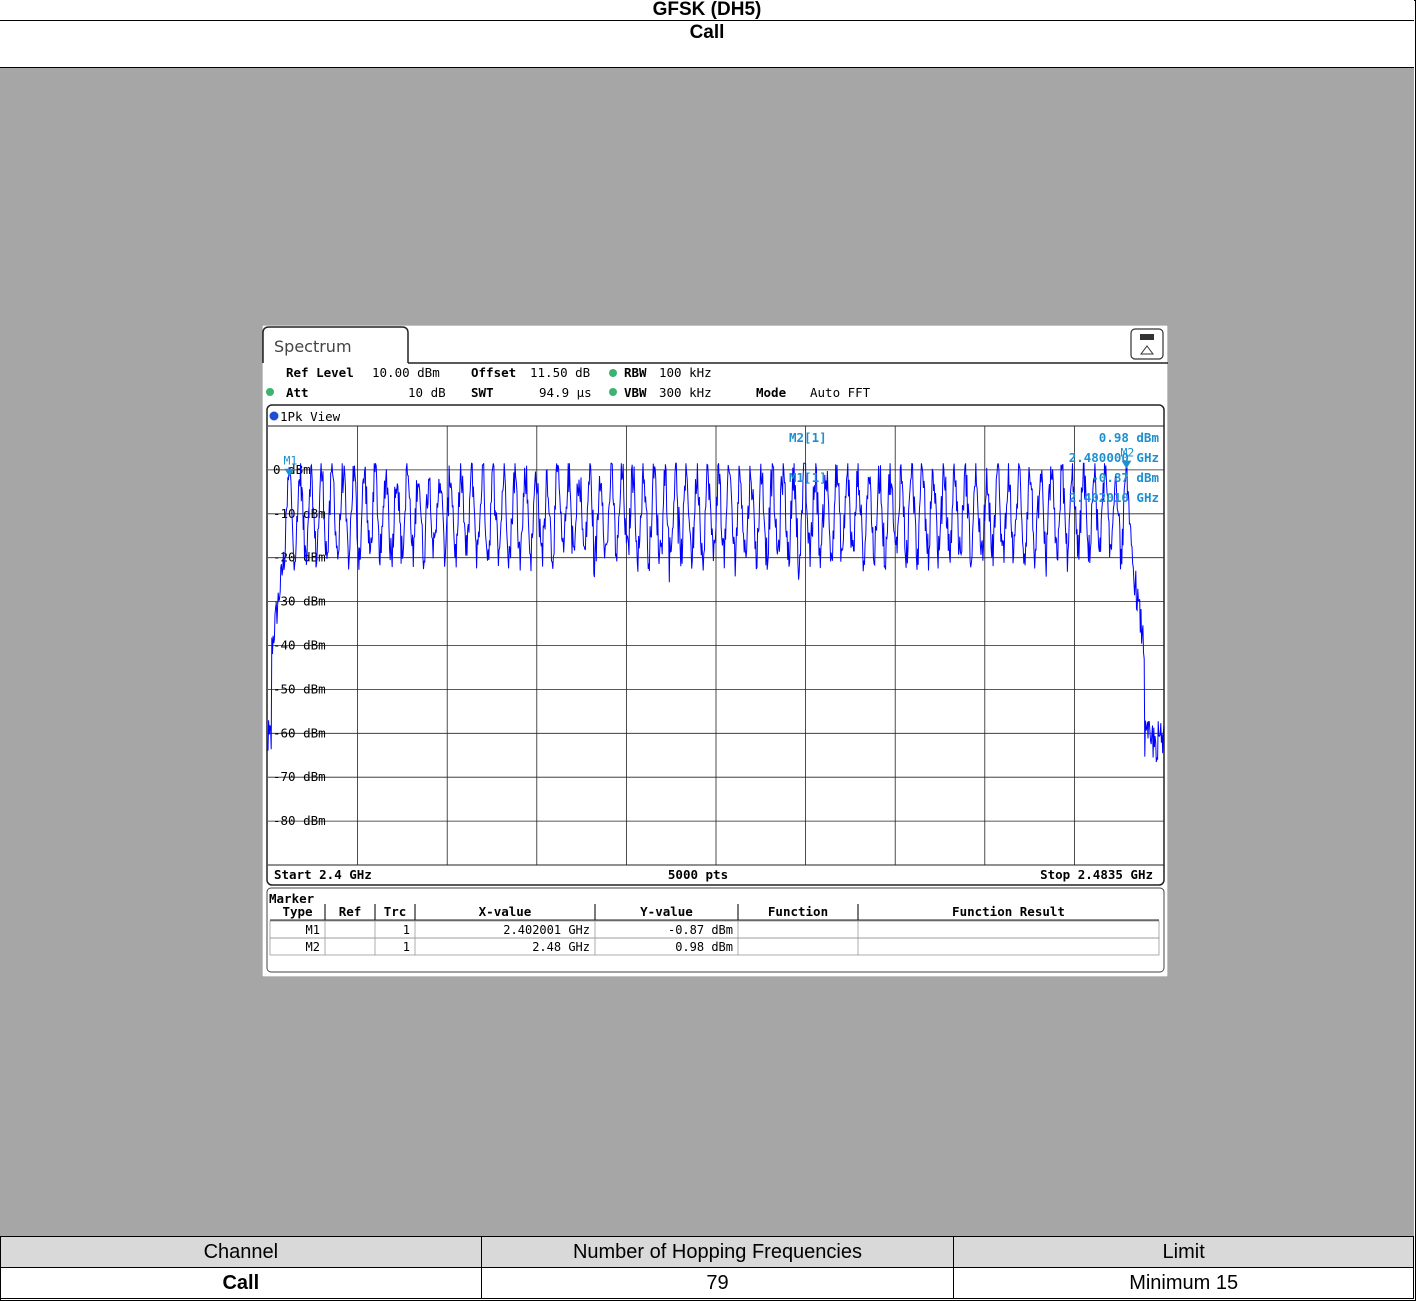 Image resolution: width=1416 pixels, height=1301 pixels. What do you see at coordinates (1096, 874) in the screenshot?
I see `stop-frequency: Stop 2.4835 GHz` at bounding box center [1096, 874].